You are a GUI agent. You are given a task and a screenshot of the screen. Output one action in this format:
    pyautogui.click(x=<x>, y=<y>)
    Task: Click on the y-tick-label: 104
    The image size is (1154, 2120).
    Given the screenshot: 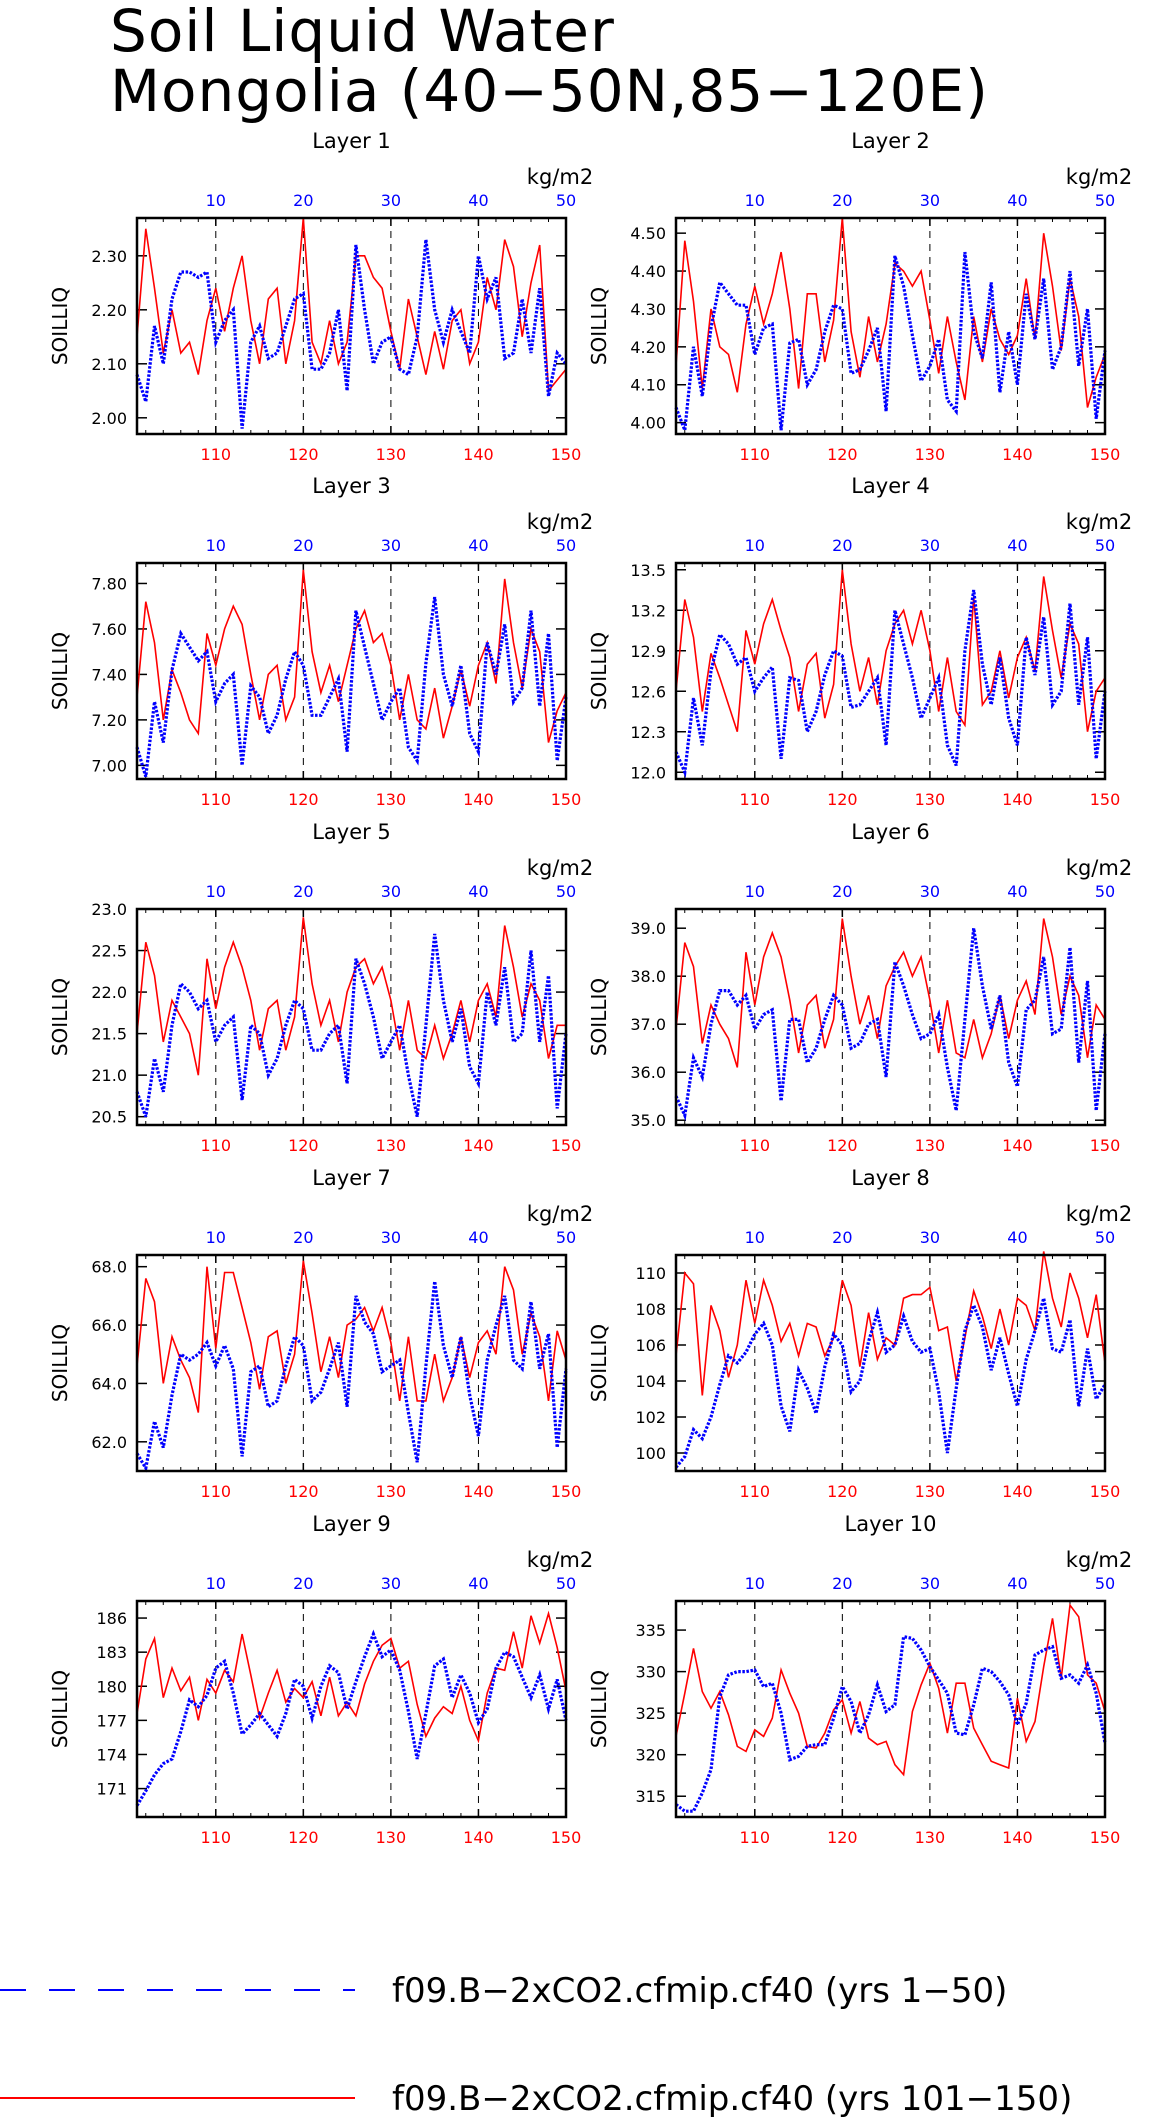 What is the action you would take?
    pyautogui.click(x=650, y=1381)
    